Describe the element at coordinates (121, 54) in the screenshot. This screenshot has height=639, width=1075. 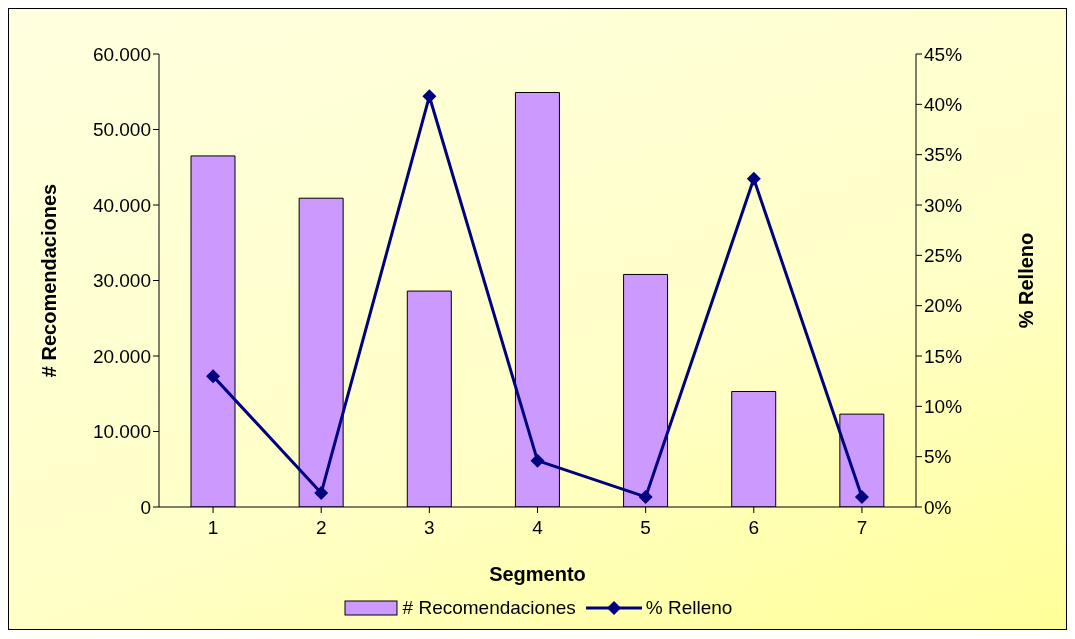
I see `y-tick-label: 60.000` at that location.